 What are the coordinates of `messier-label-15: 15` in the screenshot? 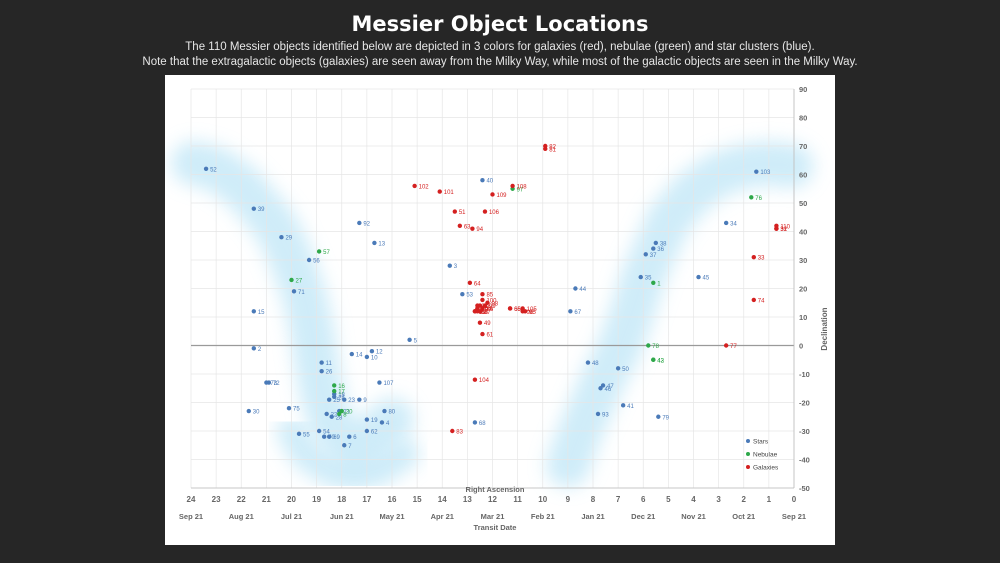 It's located at (261, 313).